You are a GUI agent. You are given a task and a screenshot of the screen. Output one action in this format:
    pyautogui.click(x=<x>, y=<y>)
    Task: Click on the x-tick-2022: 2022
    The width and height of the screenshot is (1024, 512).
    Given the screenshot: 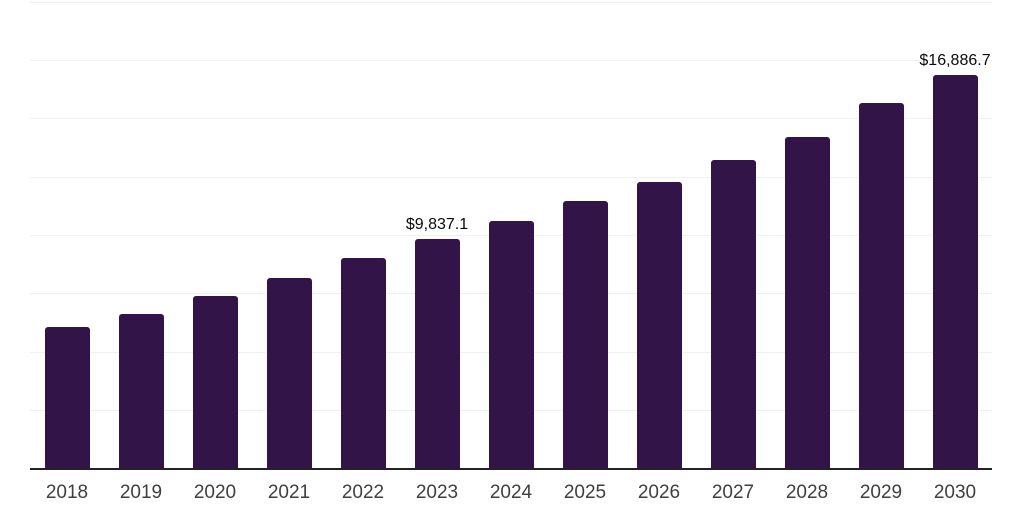 What is the action you would take?
    pyautogui.click(x=363, y=492)
    